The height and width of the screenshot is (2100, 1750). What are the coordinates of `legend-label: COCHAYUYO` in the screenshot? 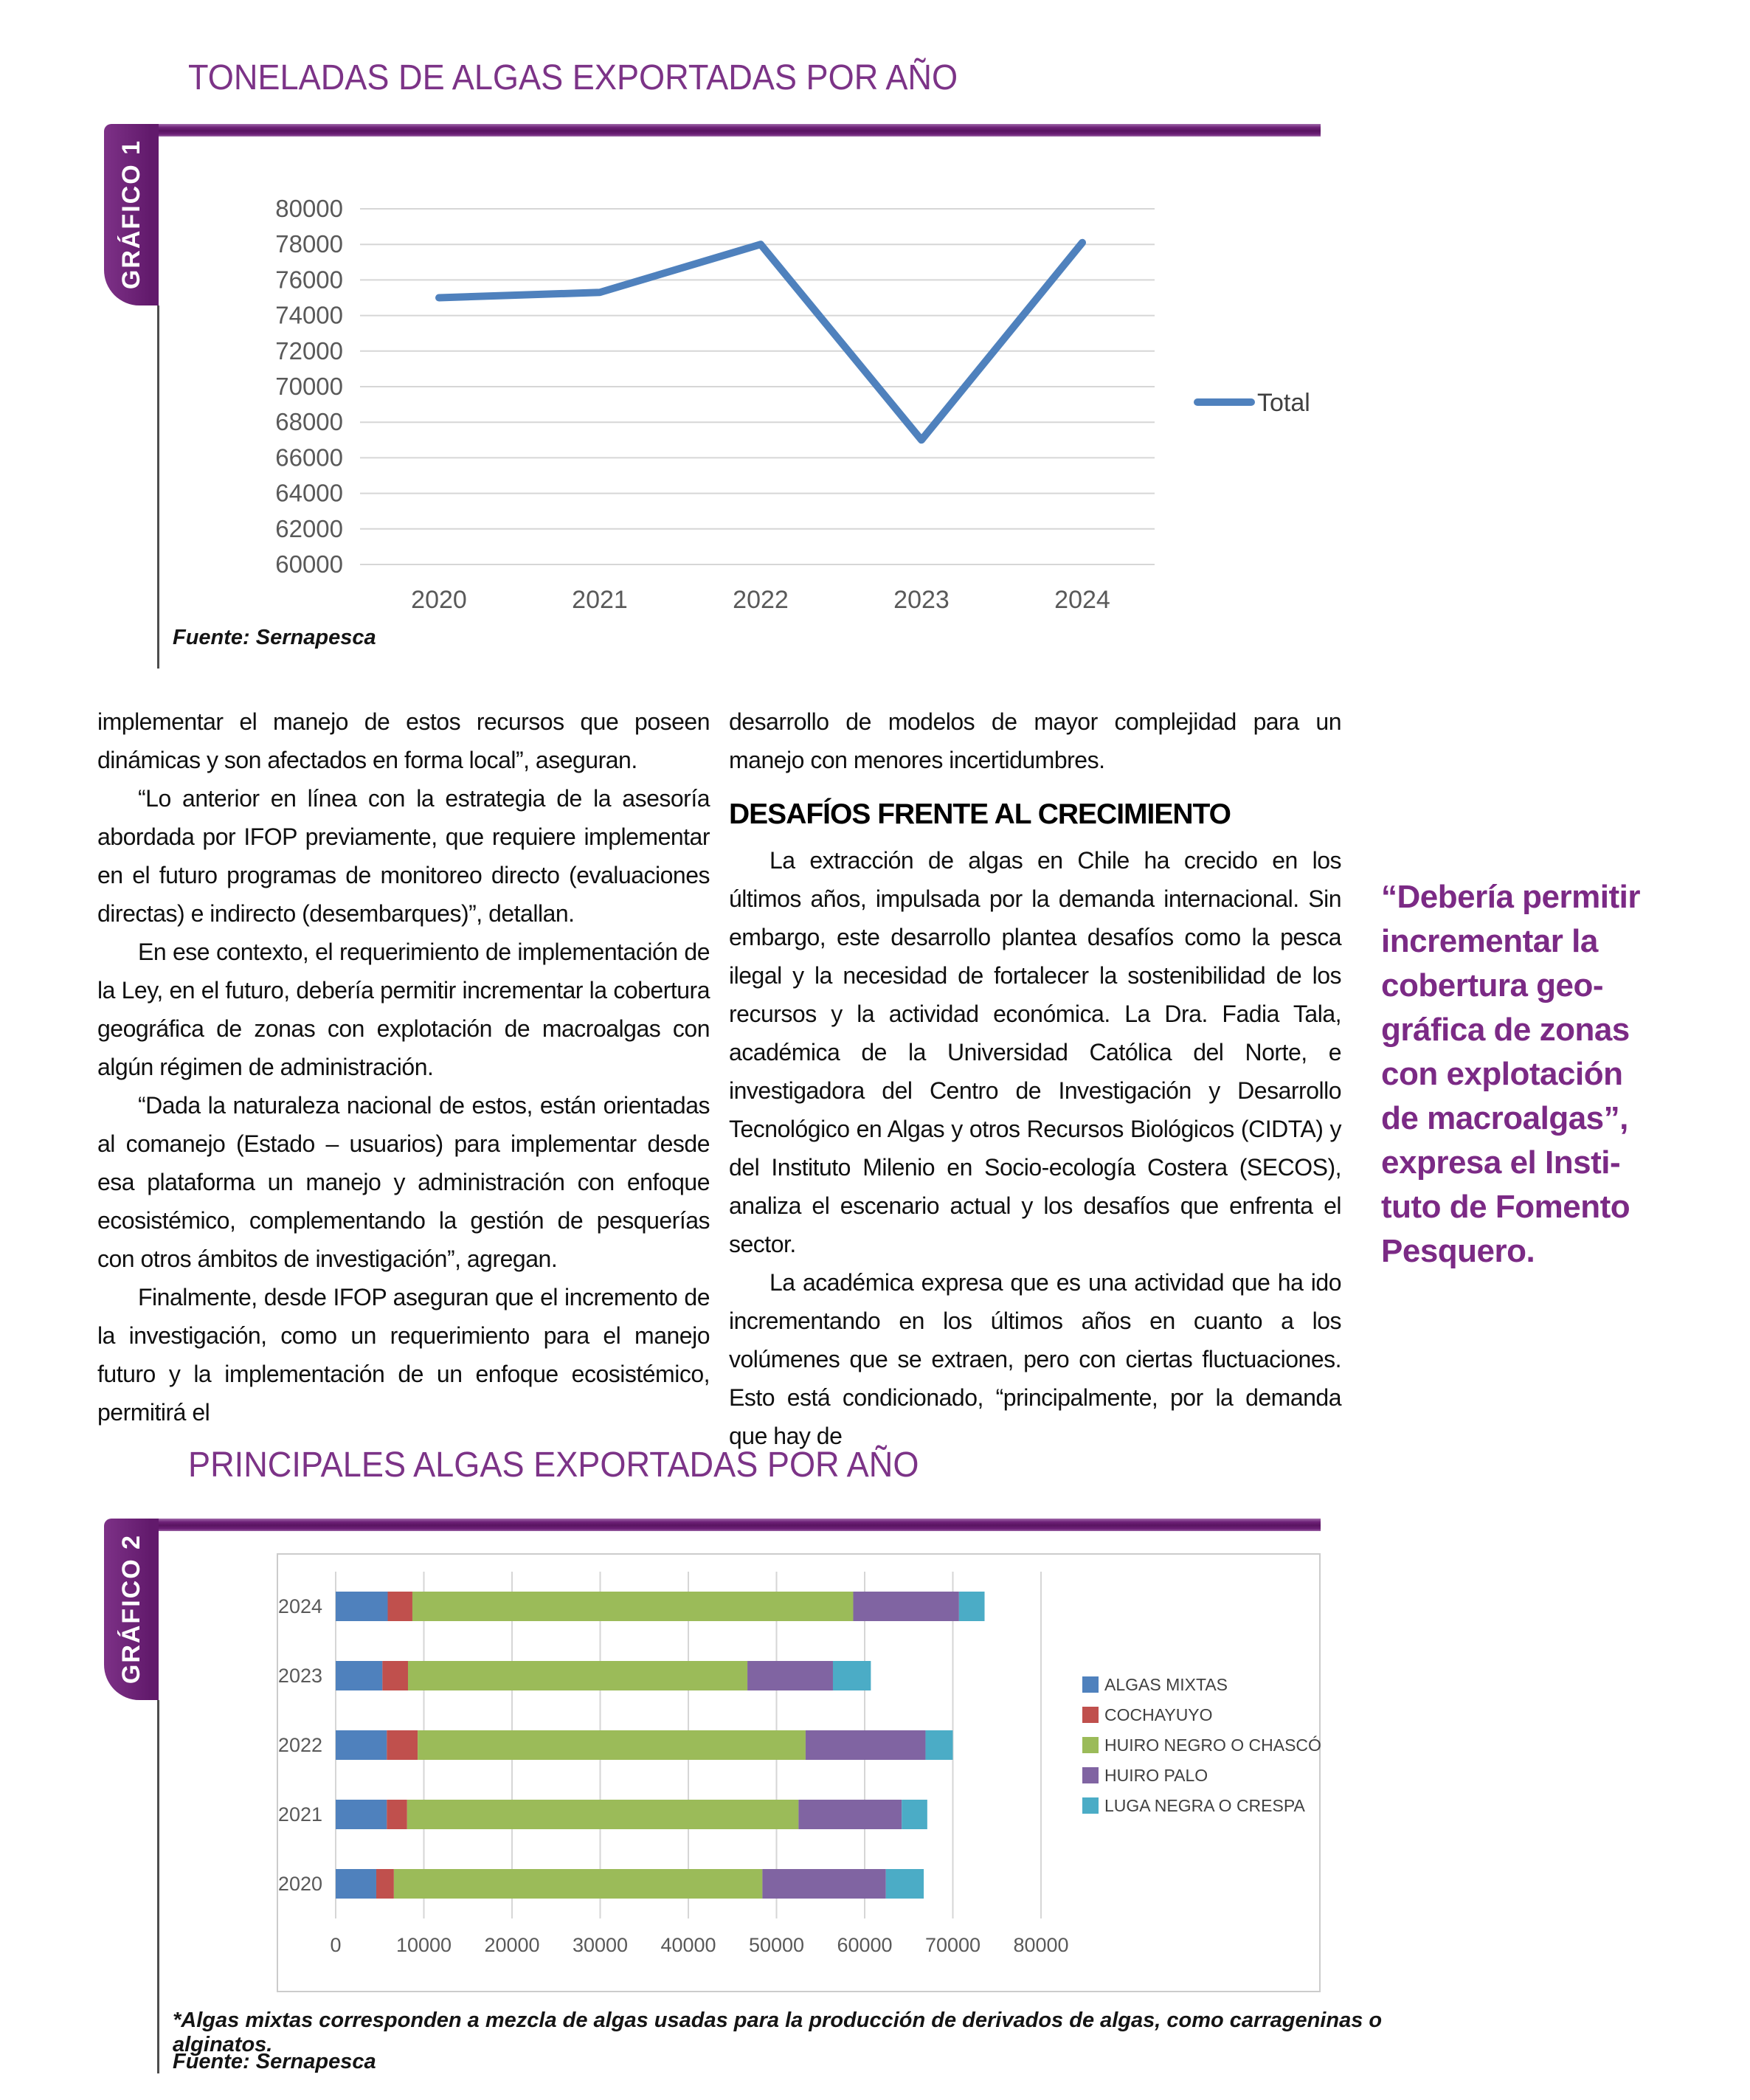 It's located at (1158, 1714).